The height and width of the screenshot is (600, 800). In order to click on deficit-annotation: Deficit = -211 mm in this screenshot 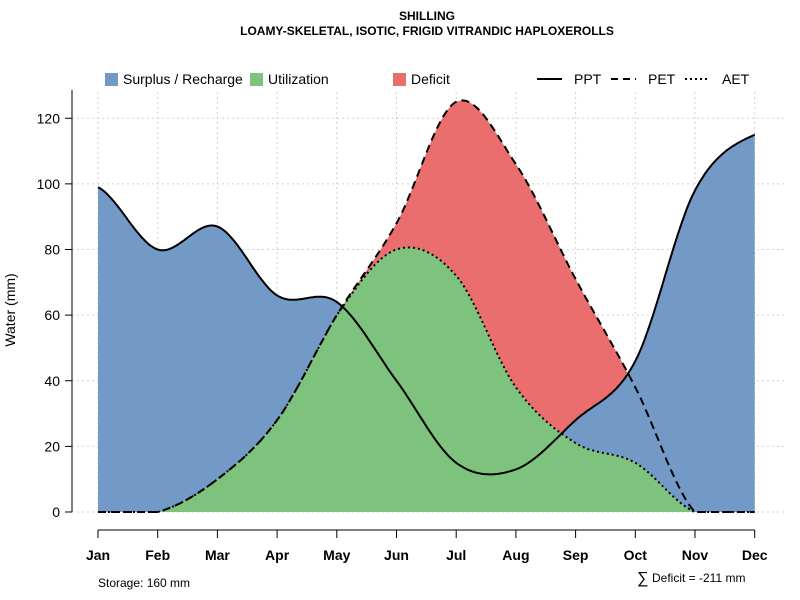, I will do `click(698, 578)`.